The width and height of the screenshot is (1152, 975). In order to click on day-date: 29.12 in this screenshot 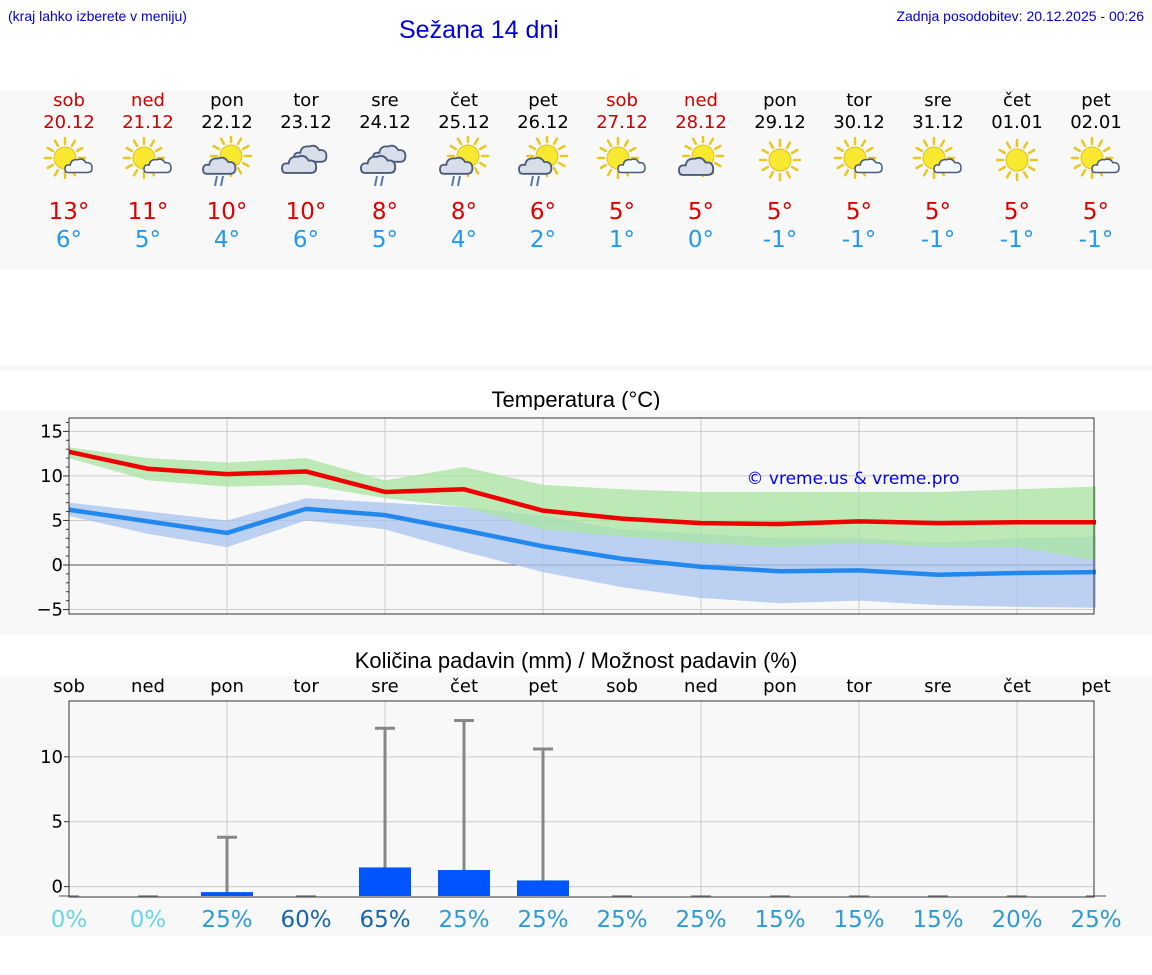, I will do `click(780, 122)`.